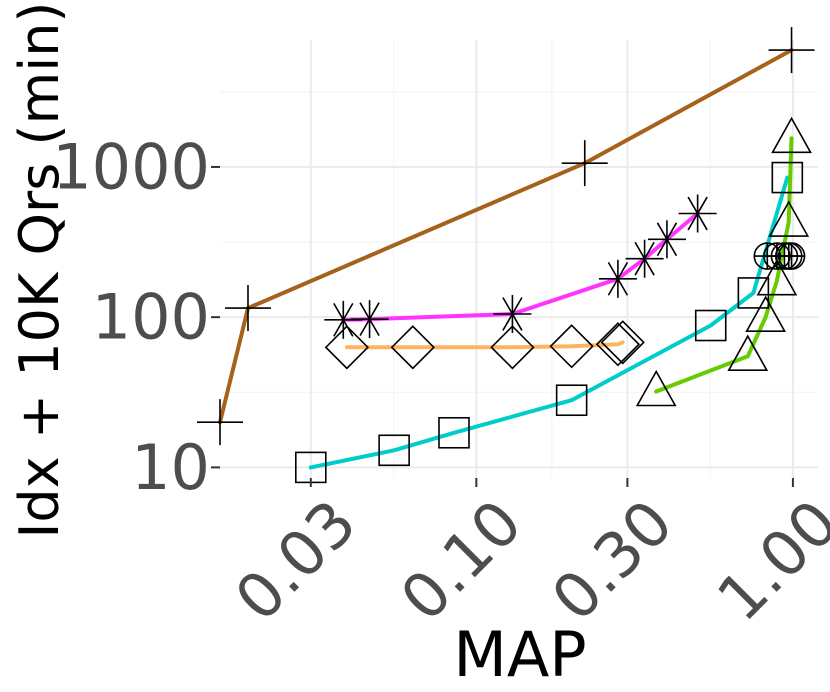  I want to click on y-axis-title: Idx + 10K Qrs (min), so click(39, 270).